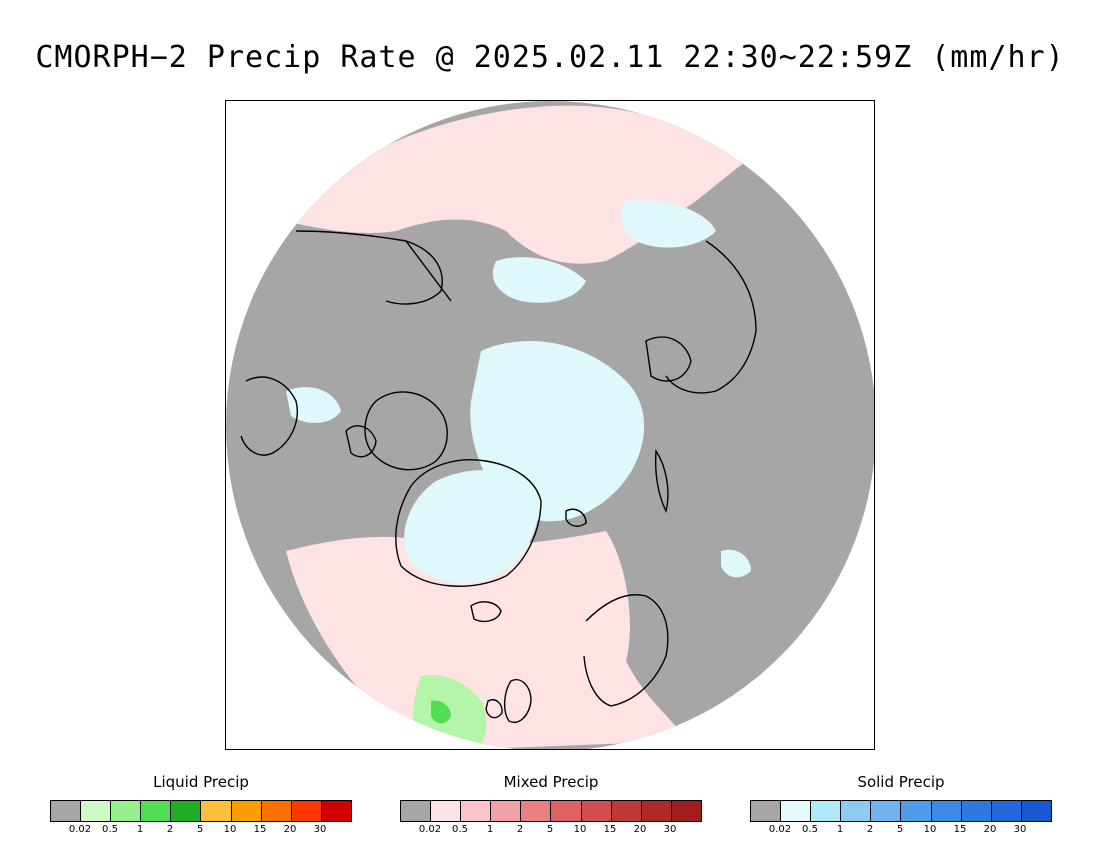  What do you see at coordinates (576, 517) in the screenshot?
I see `svalbard-coast` at bounding box center [576, 517].